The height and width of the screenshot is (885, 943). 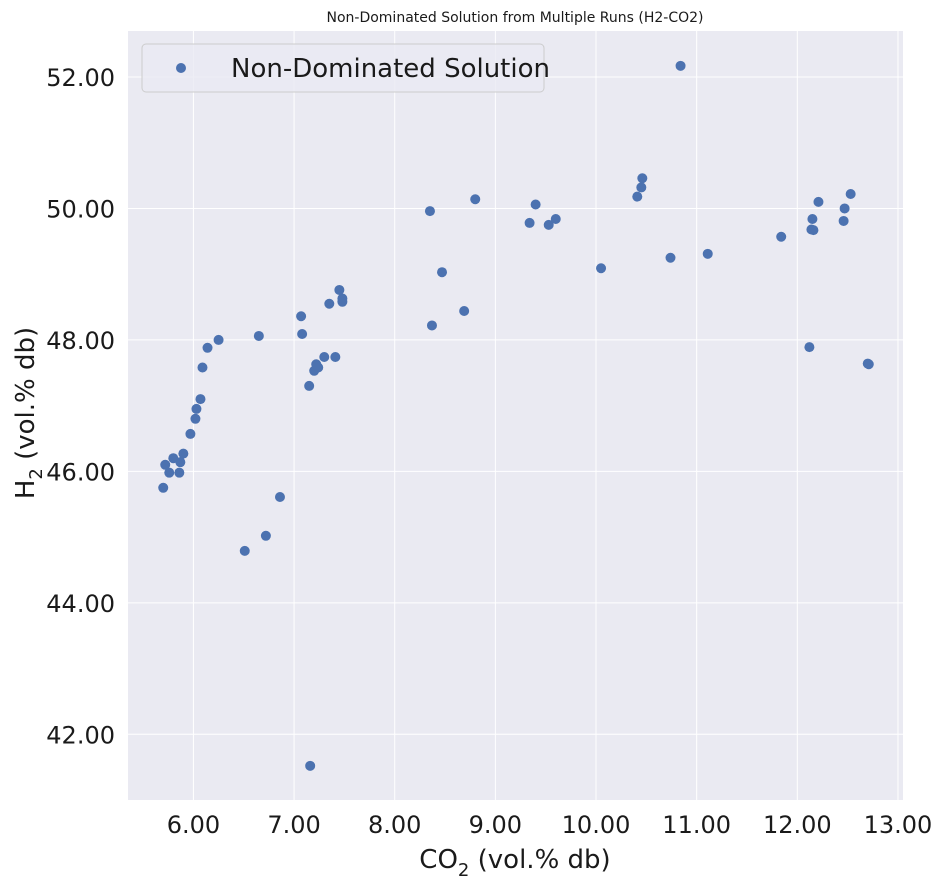 What do you see at coordinates (80, 604) in the screenshot?
I see `y-tick-label: 44.00` at bounding box center [80, 604].